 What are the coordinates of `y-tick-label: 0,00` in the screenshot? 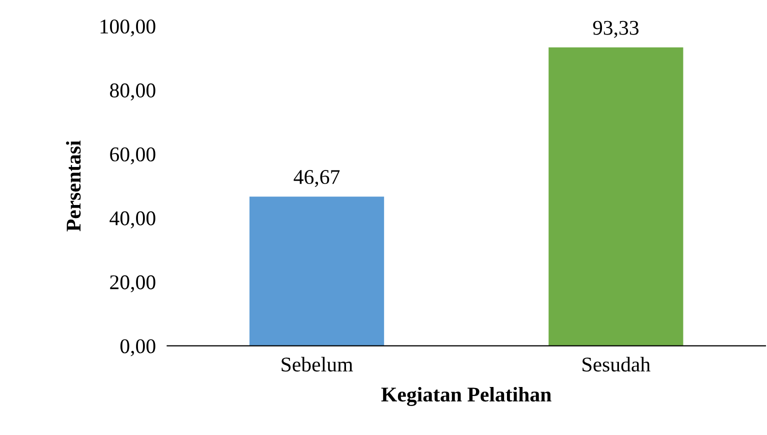 It's located at (138, 347).